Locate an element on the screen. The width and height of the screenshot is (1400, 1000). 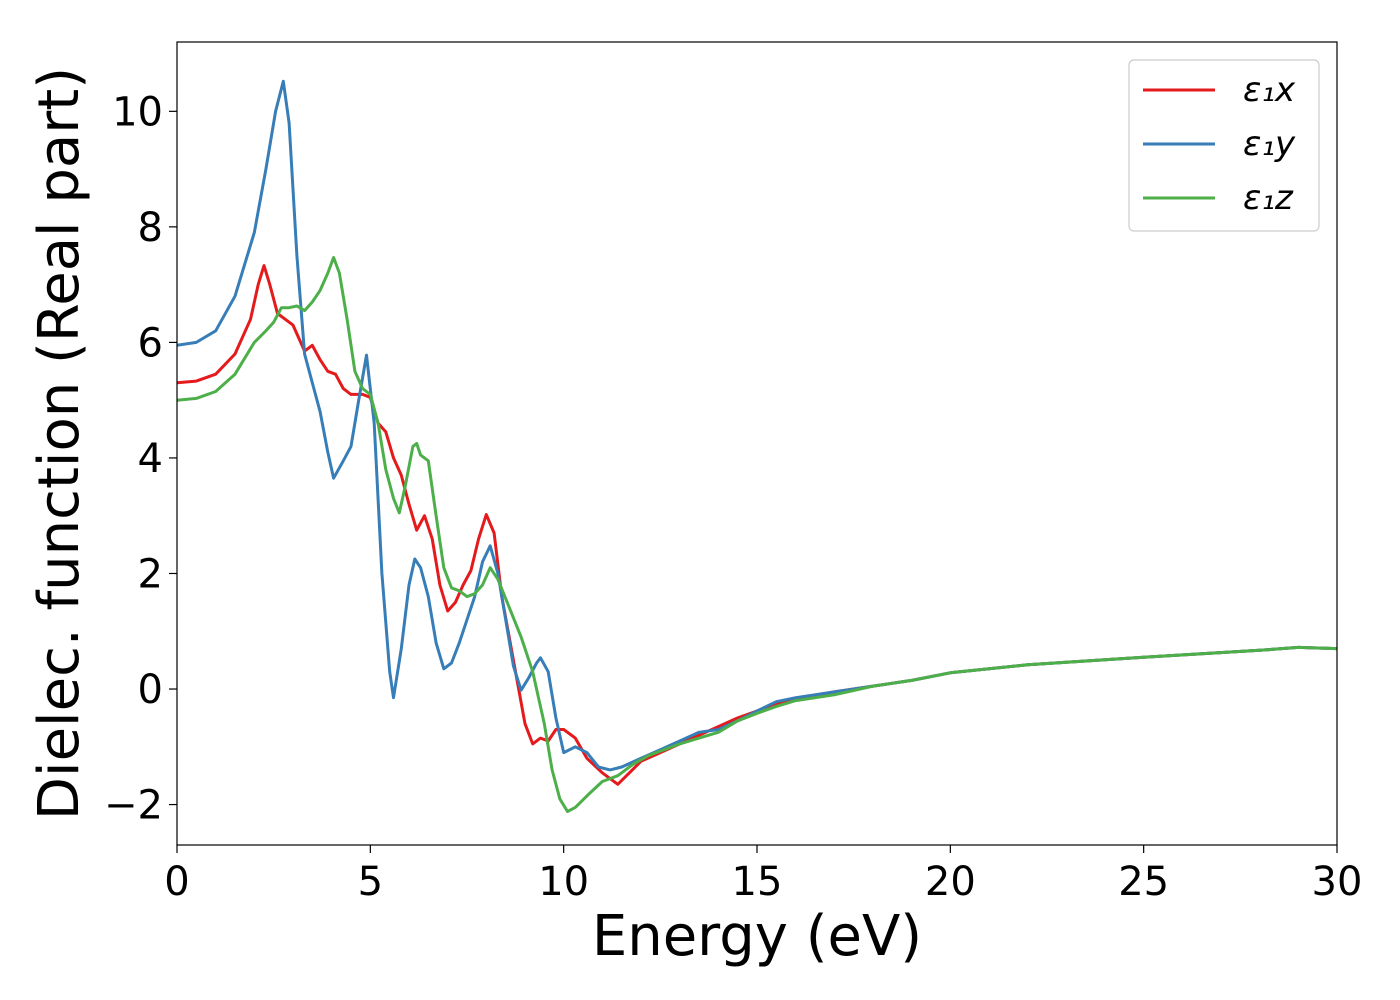
y-tick-label: 0 is located at coordinates (150, 690).